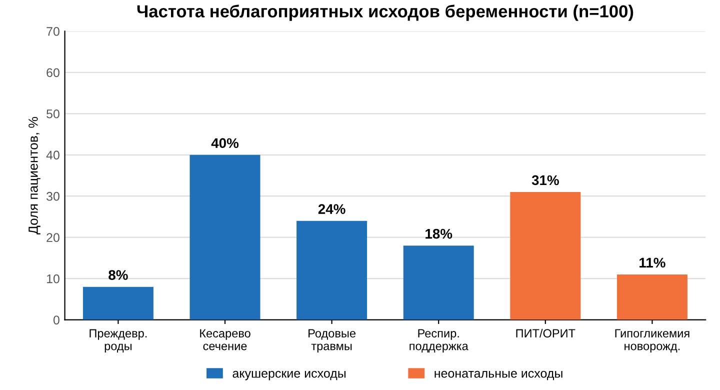 The image size is (720, 390). I want to click on x-tick-label: Родовые травмы, so click(332, 341).